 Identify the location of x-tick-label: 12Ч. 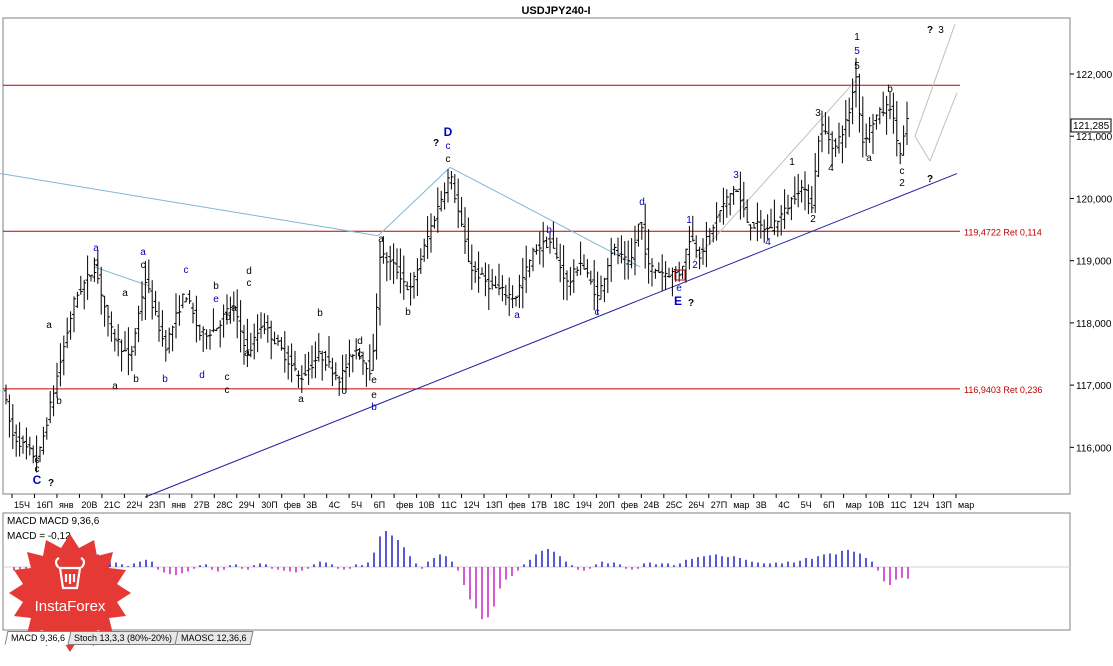
(921, 505).